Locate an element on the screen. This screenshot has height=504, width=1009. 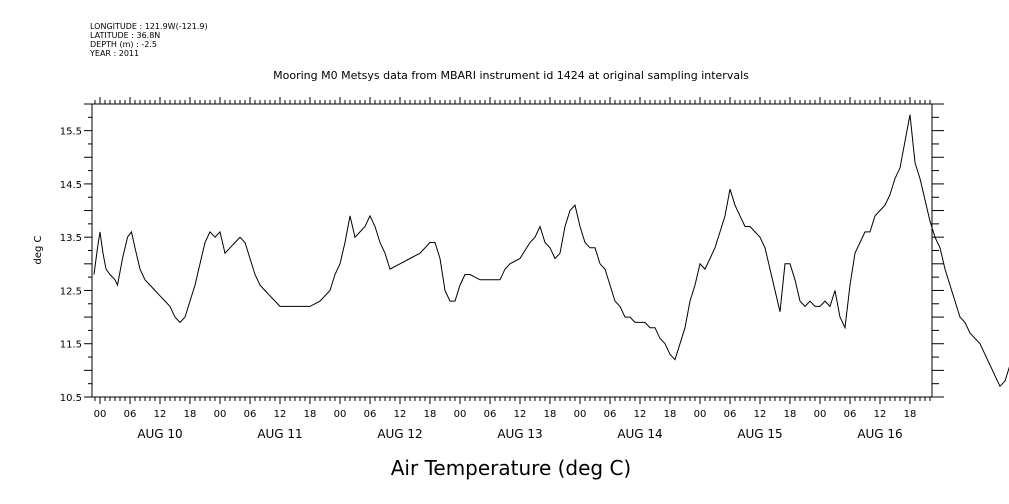
day-label: AUG 12 is located at coordinates (399, 434).